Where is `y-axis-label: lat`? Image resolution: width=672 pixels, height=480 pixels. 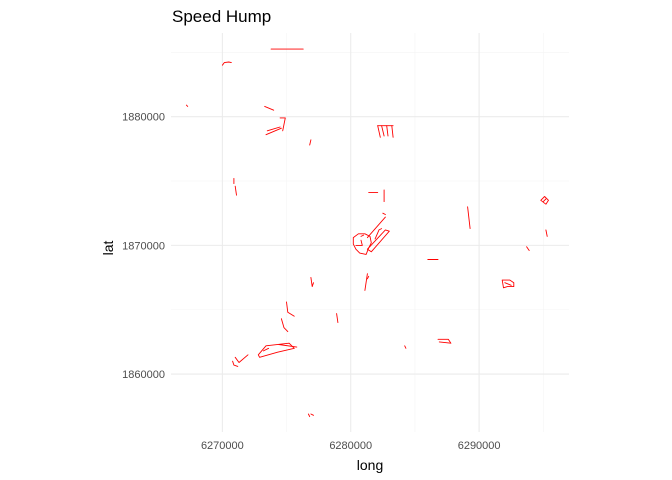 y-axis-label: lat is located at coordinates (108, 248).